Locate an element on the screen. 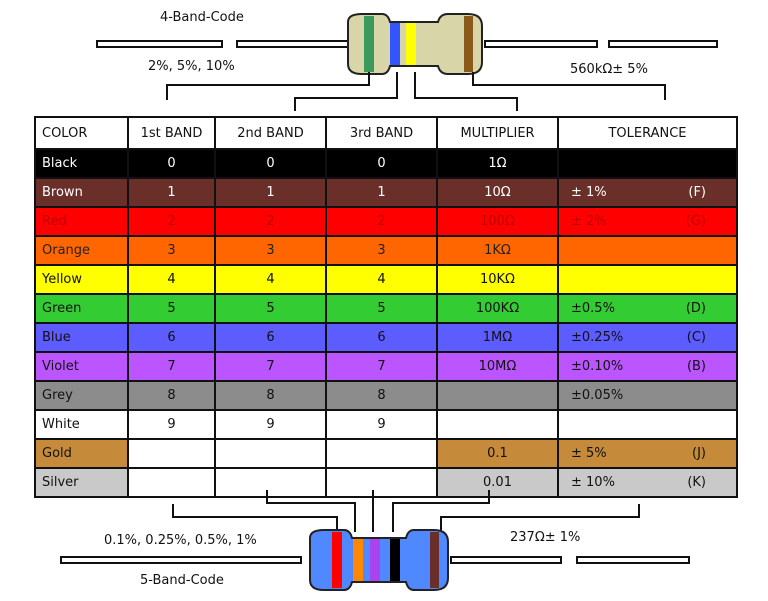 The height and width of the screenshot is (601, 768). multiplier-cell: 100Ω is located at coordinates (497, 221).